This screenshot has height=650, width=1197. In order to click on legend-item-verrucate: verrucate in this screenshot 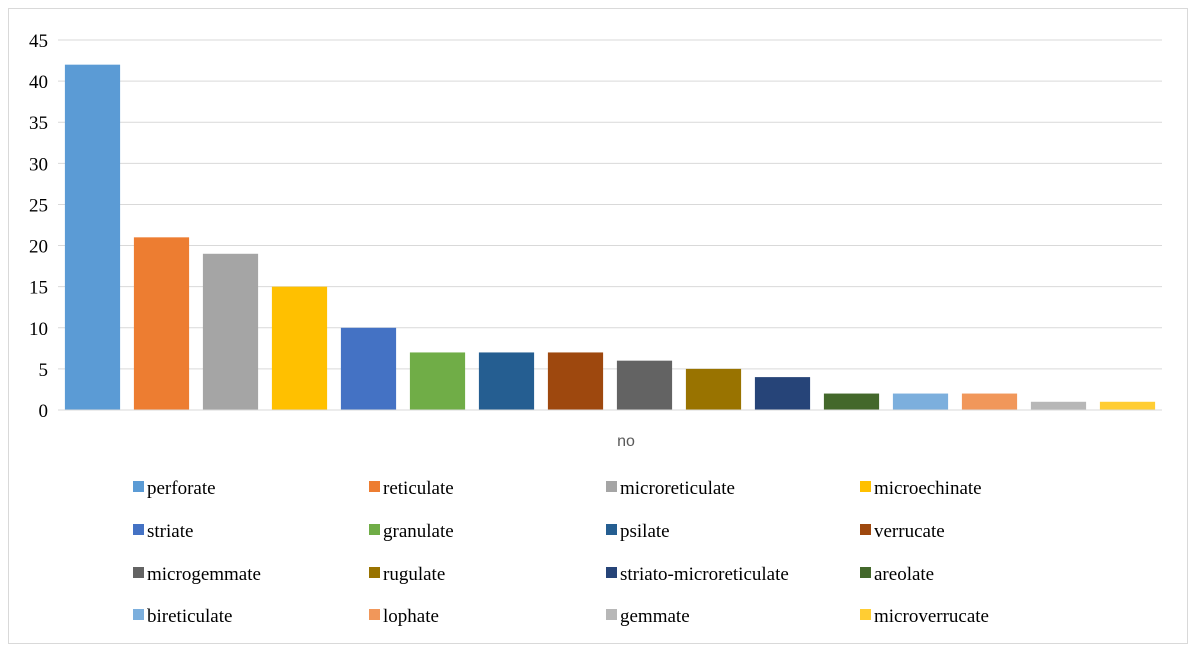, I will do `click(902, 531)`.